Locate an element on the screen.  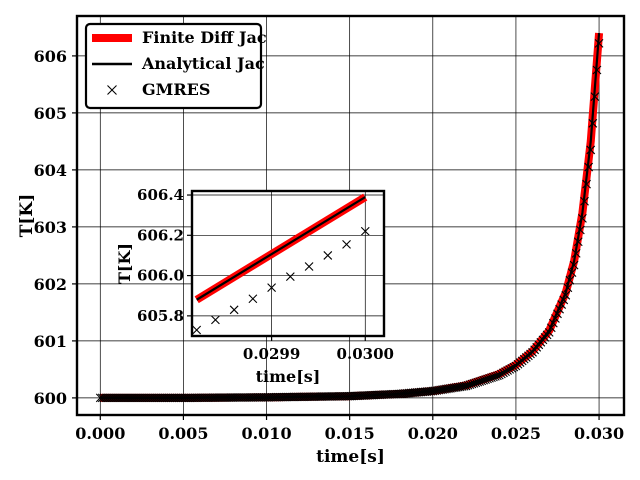
legend-swatch-gmres is located at coordinates (112, 90).